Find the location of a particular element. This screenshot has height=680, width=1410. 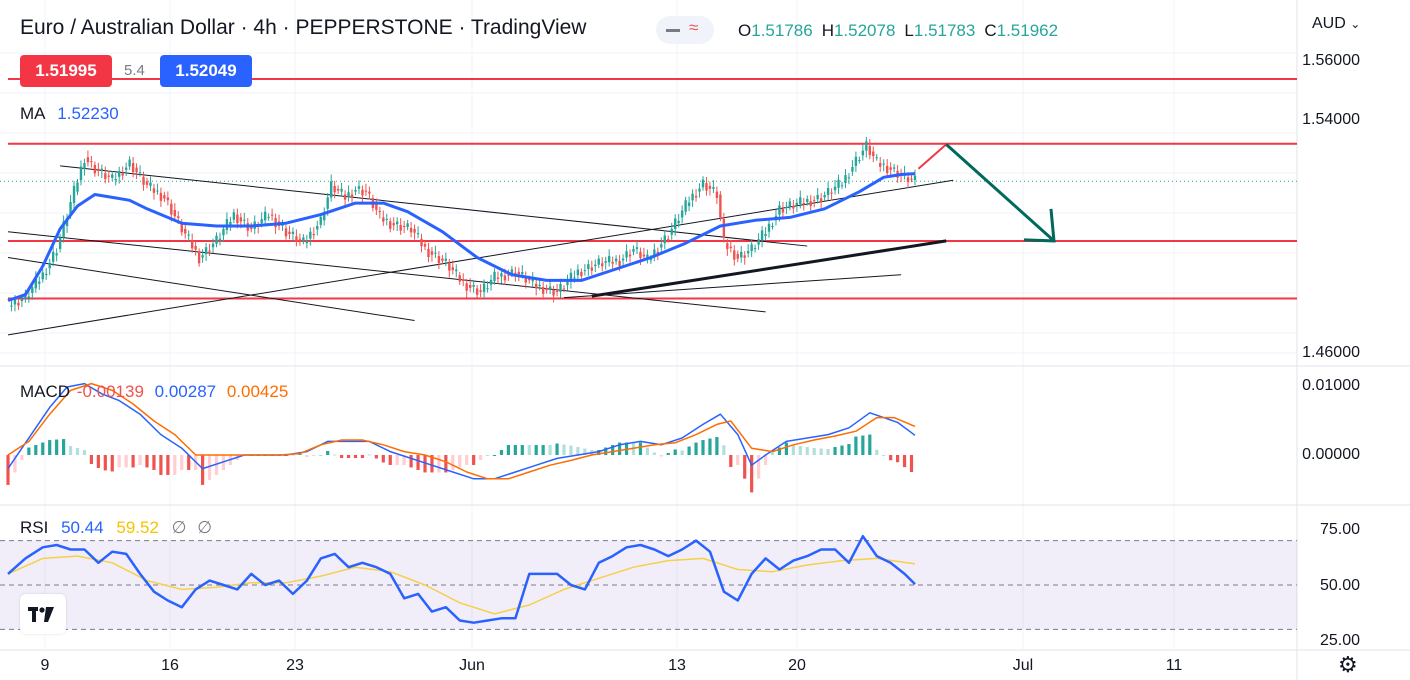

time-axis-label: Jul is located at coordinates (1023, 665).